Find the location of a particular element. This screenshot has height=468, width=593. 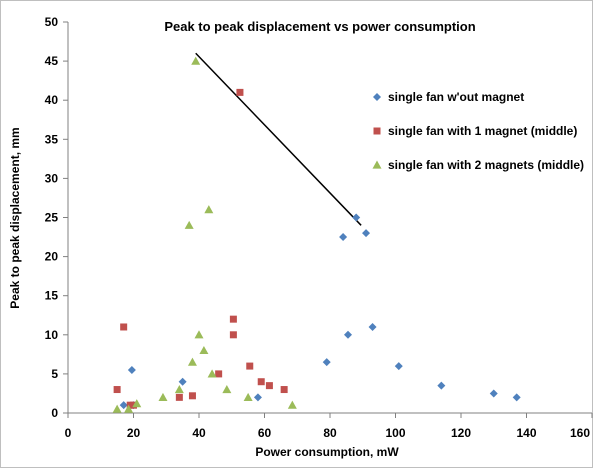

legend-item: single fan w'out magnet is located at coordinates (448, 97).